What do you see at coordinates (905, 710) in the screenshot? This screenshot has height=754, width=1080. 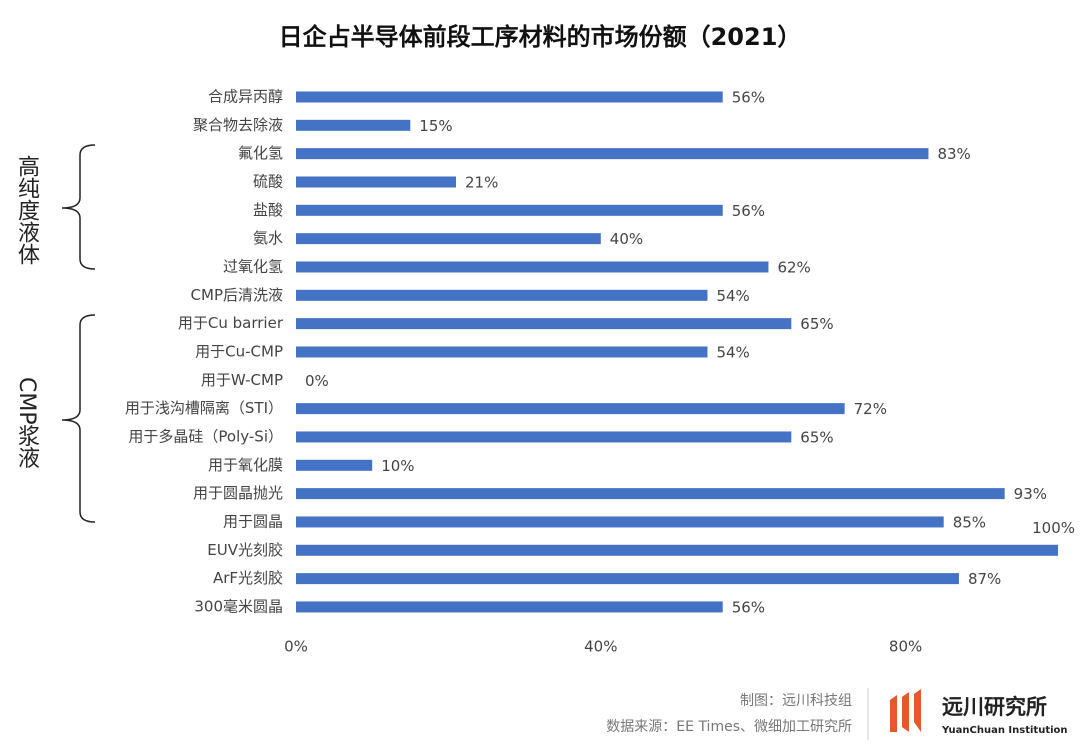 I see `logo-icon` at bounding box center [905, 710].